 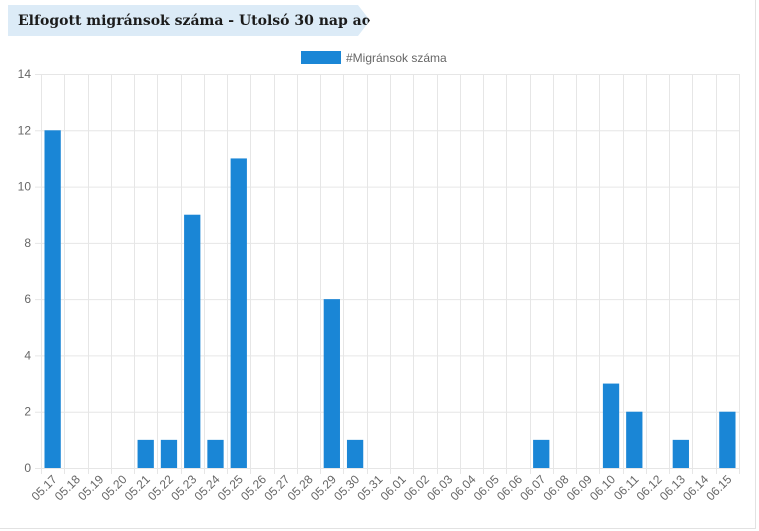 What do you see at coordinates (634, 439) in the screenshot?
I see `bar-06.11` at bounding box center [634, 439].